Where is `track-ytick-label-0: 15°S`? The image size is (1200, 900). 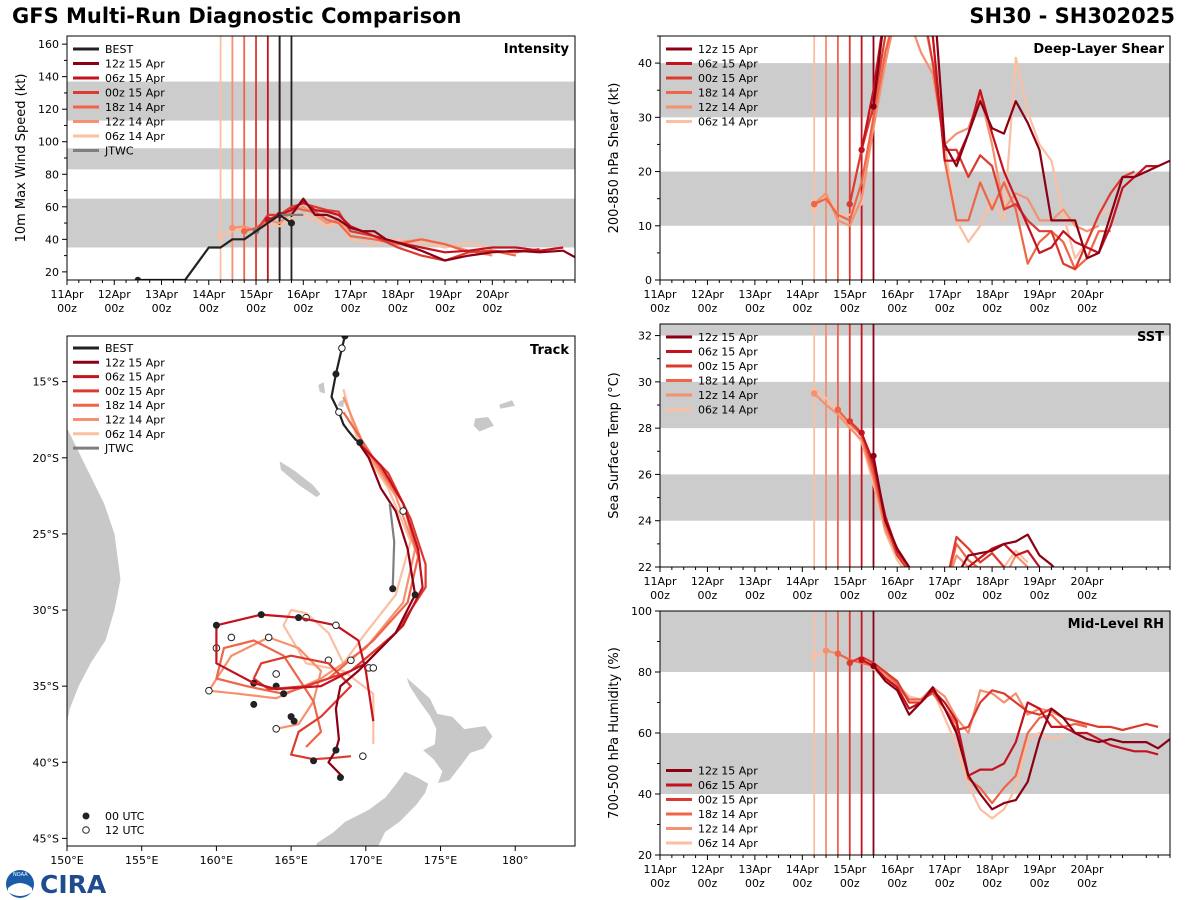 track-ytick-label-0: 15°S is located at coordinates (46, 382).